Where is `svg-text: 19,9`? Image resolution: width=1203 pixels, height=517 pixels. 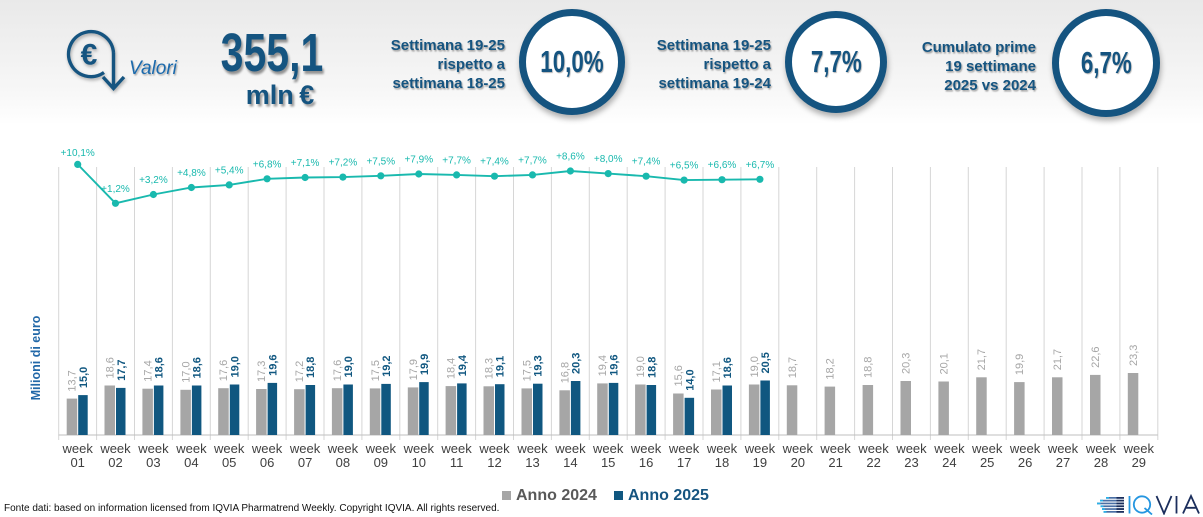 svg-text: 19,9 is located at coordinates (1020, 364).